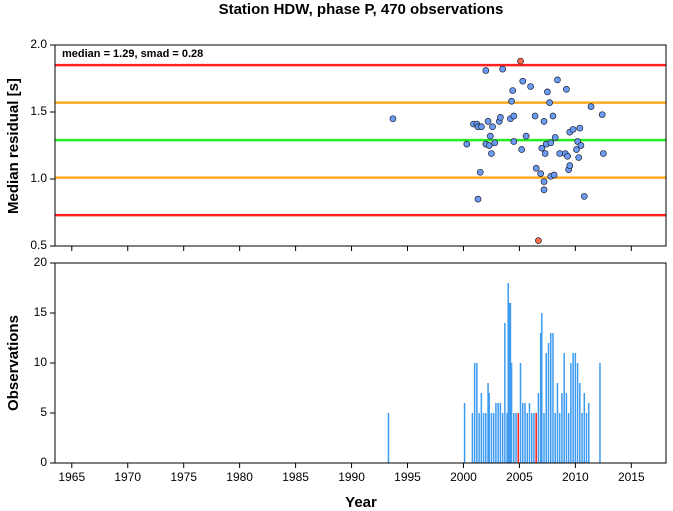 Image resolution: width=673 pixels, height=511 pixels. I want to click on y-tick-label: 5, so click(43, 412).